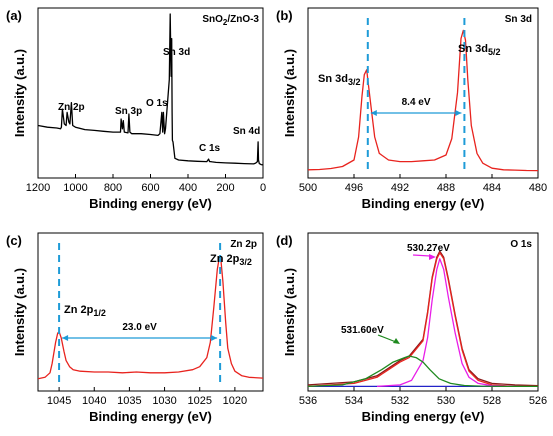 The width and height of the screenshot is (553, 436). What do you see at coordinates (14, 15) in the screenshot?
I see `panel-label-a: (a)` at bounding box center [14, 15].